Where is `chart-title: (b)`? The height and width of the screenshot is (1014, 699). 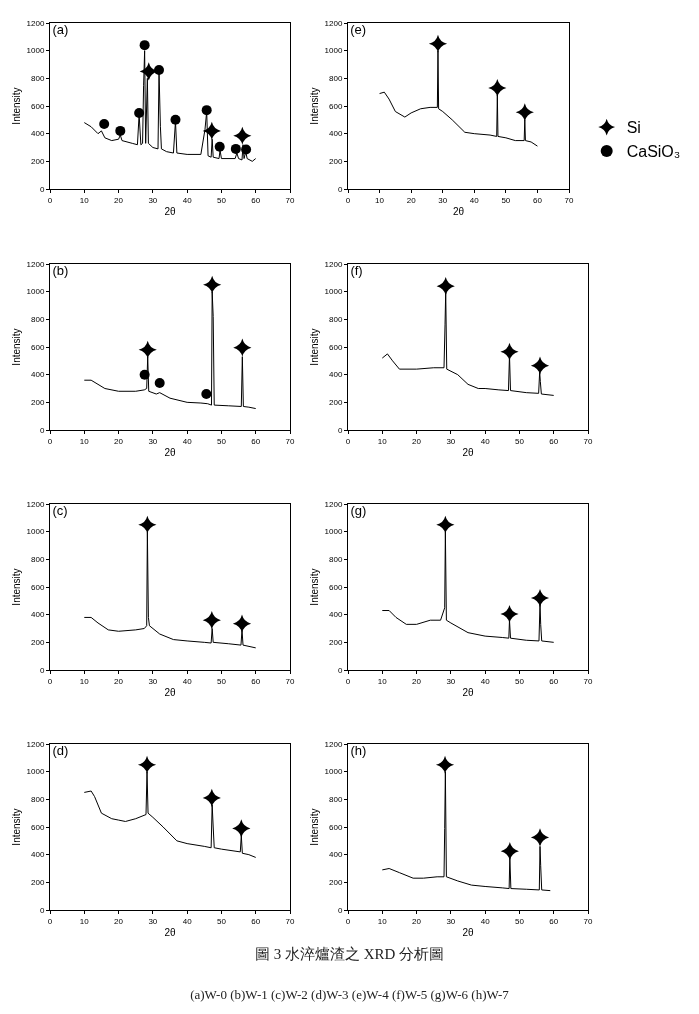
chart-title: (b) is located at coordinates (60, 270).